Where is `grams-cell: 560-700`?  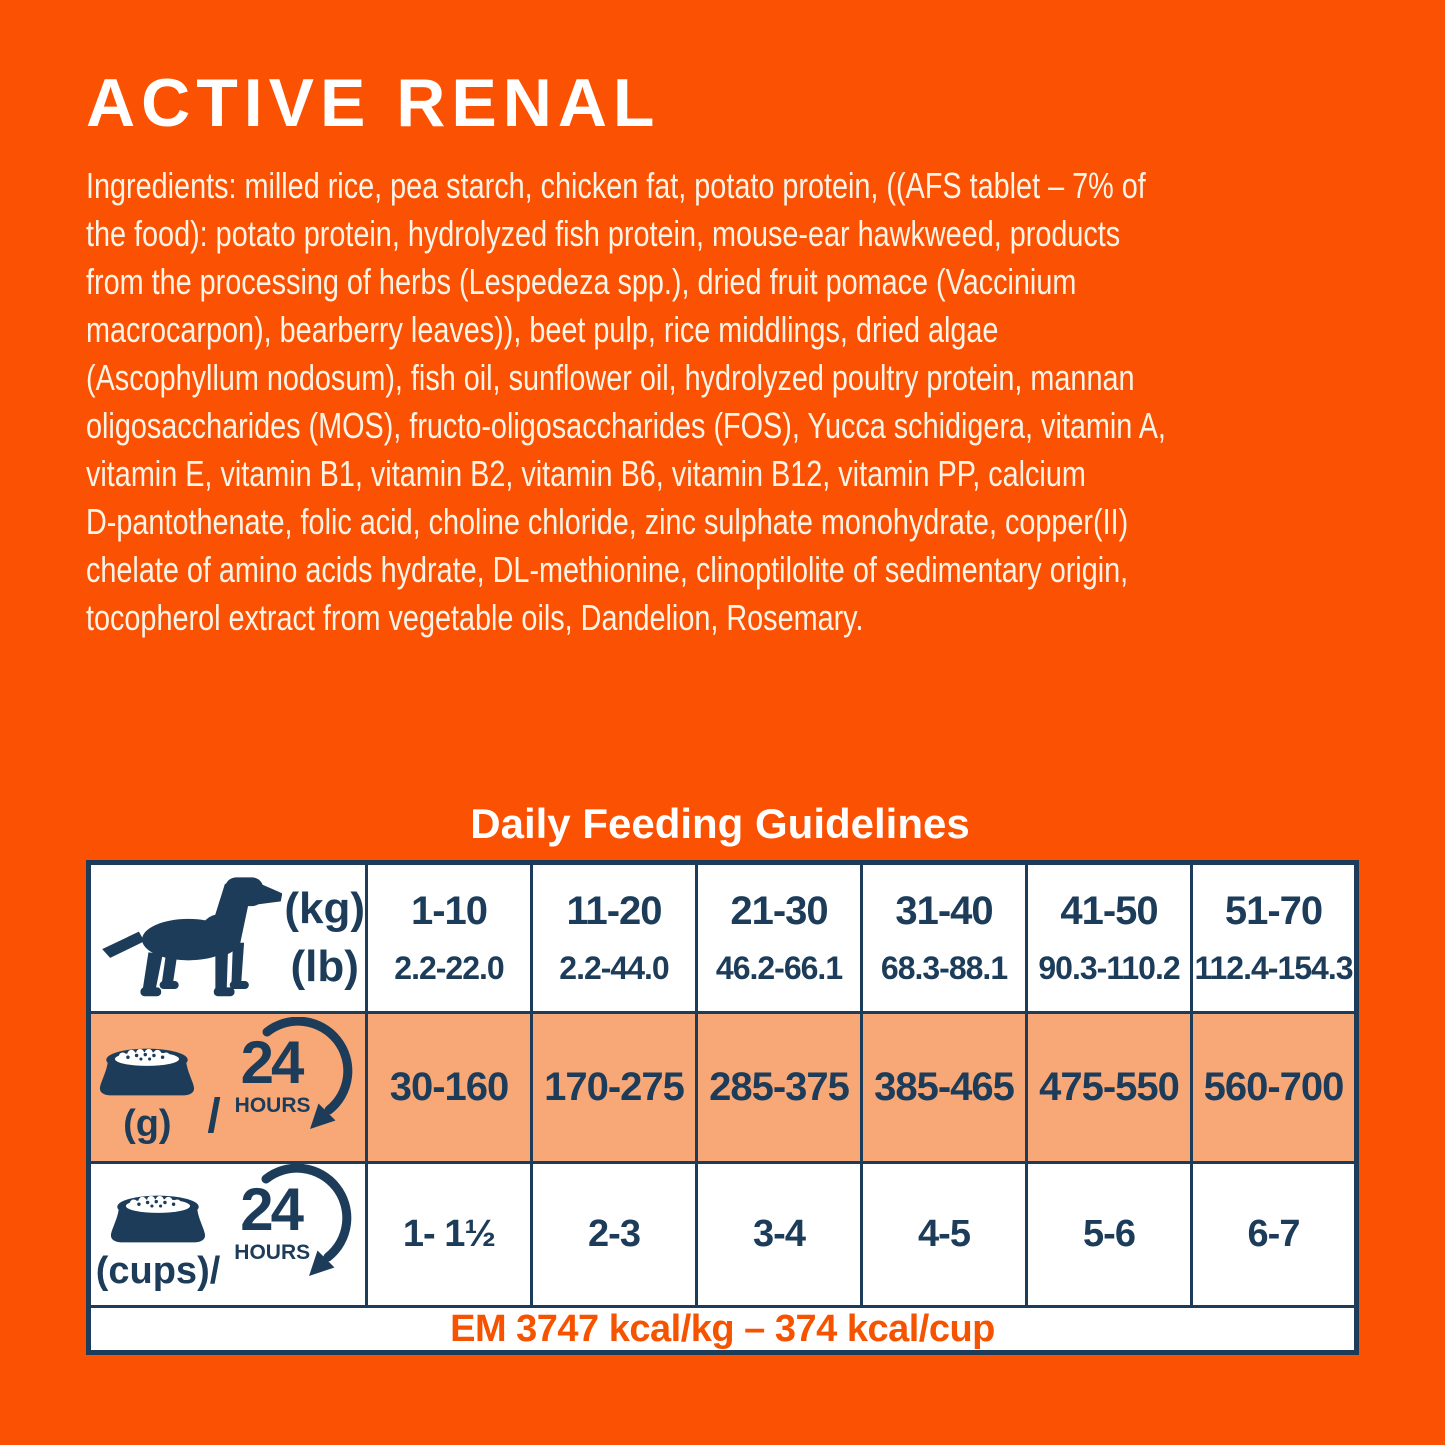 grams-cell: 560-700 is located at coordinates (1274, 1087).